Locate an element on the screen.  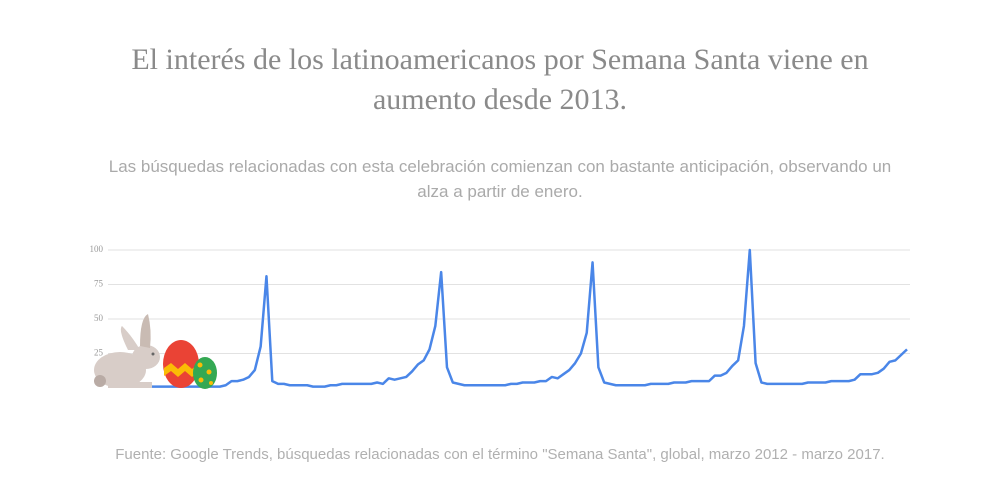
y-tick-label: 25 is located at coordinates (99, 353).